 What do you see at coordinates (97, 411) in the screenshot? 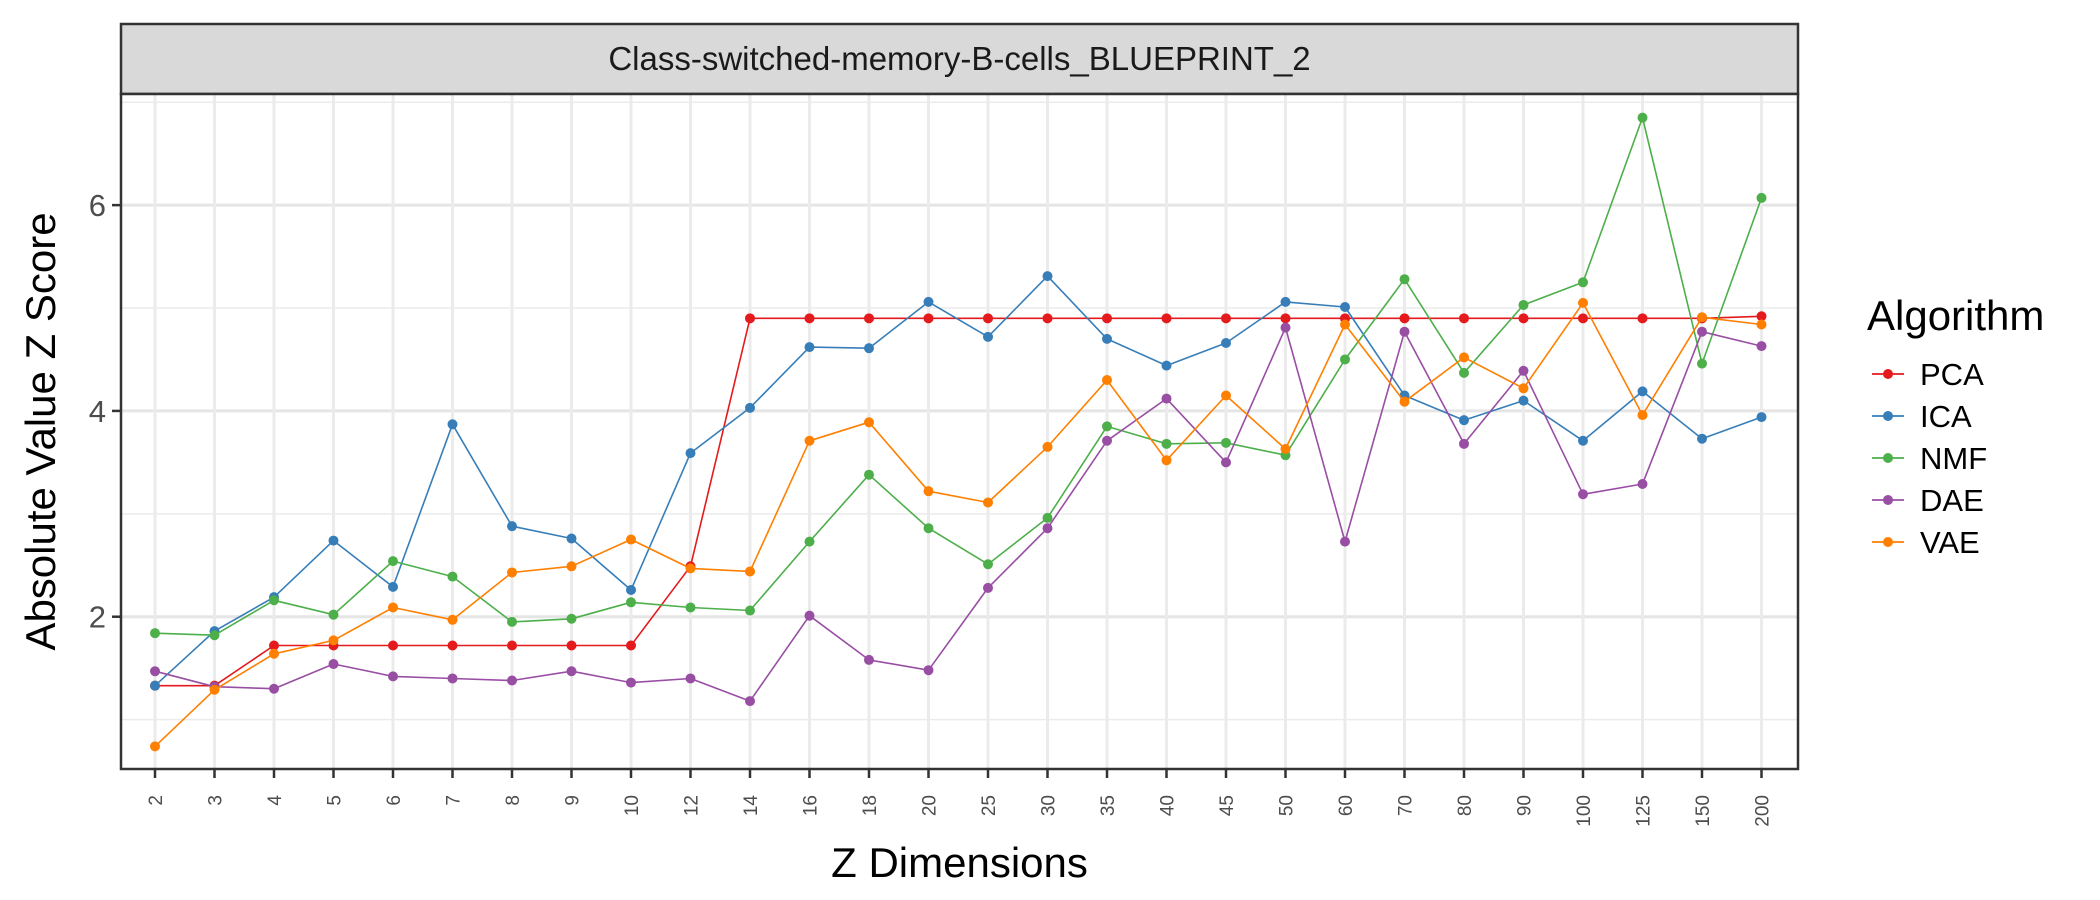
I see `y-tick-label: 4` at bounding box center [97, 411].